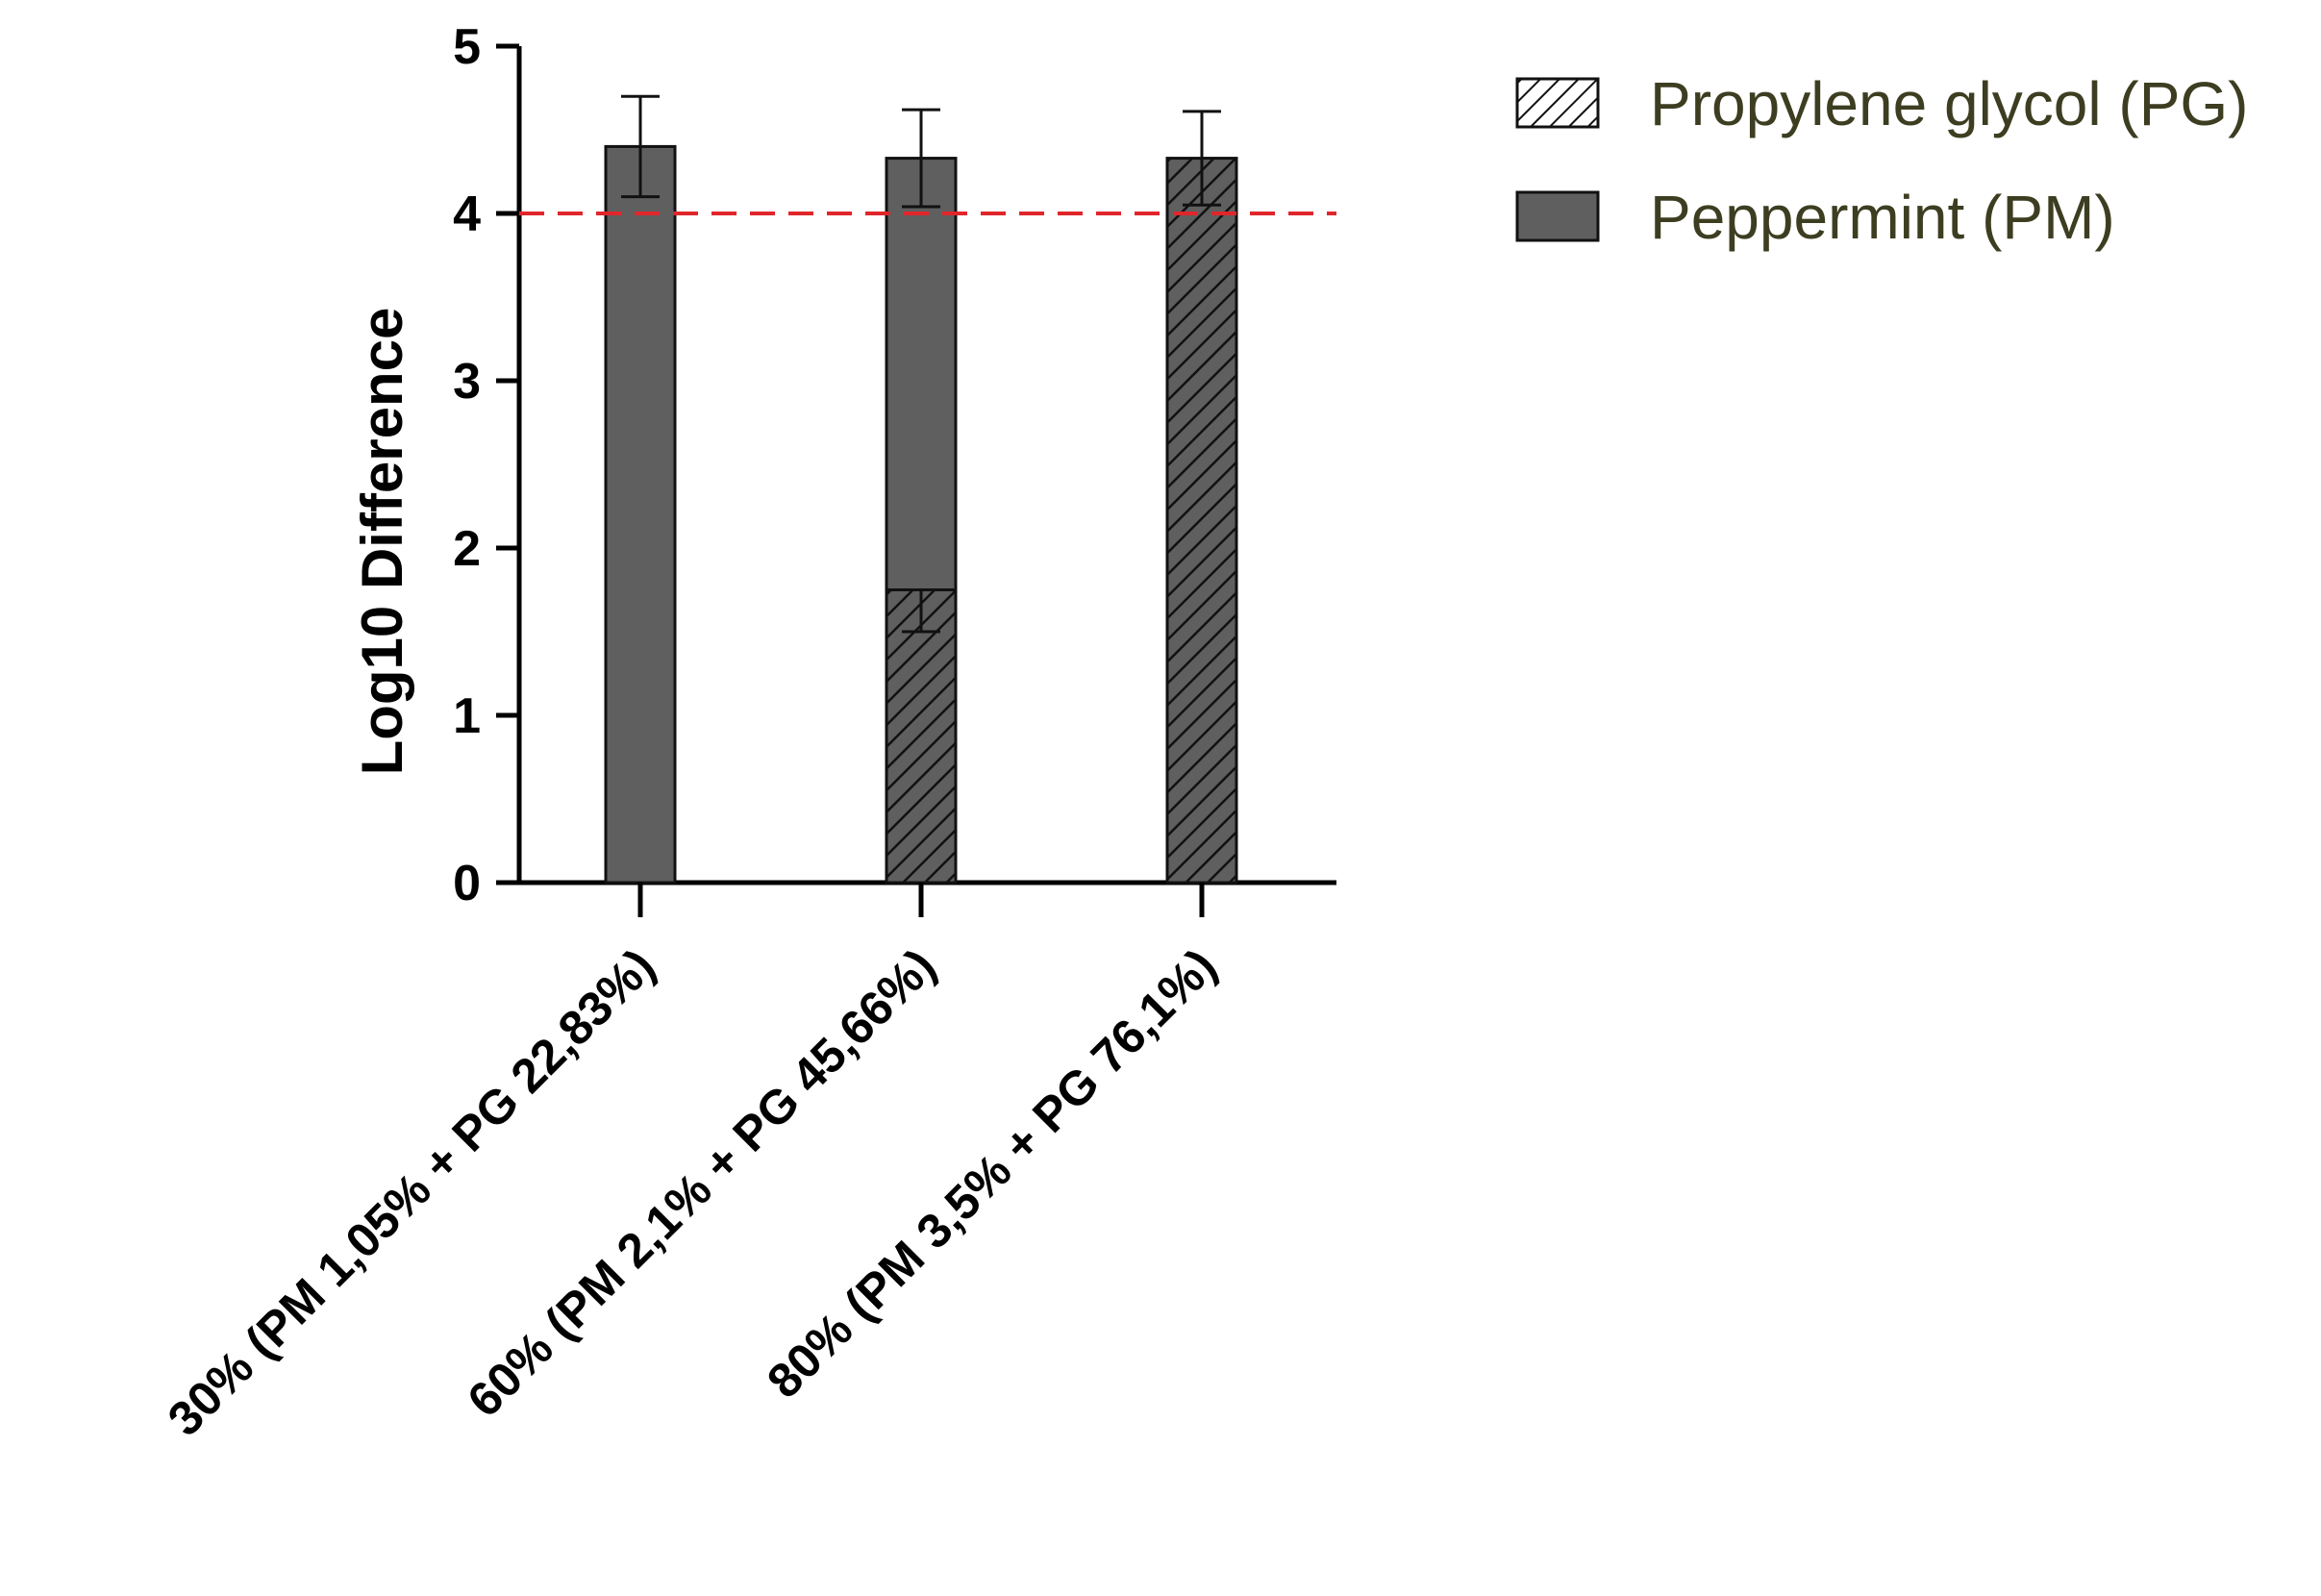 The height and width of the screenshot is (1596, 2321). I want to click on legend: Propylene glycol (PG) Peppermint (PM), so click(1881, 160).